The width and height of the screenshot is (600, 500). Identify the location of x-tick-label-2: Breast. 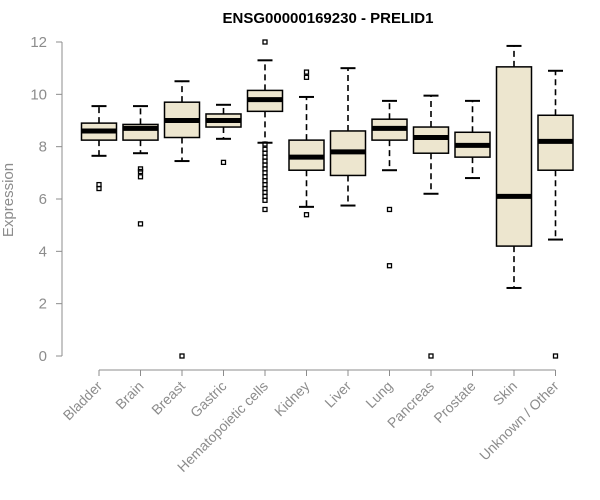
(168, 398).